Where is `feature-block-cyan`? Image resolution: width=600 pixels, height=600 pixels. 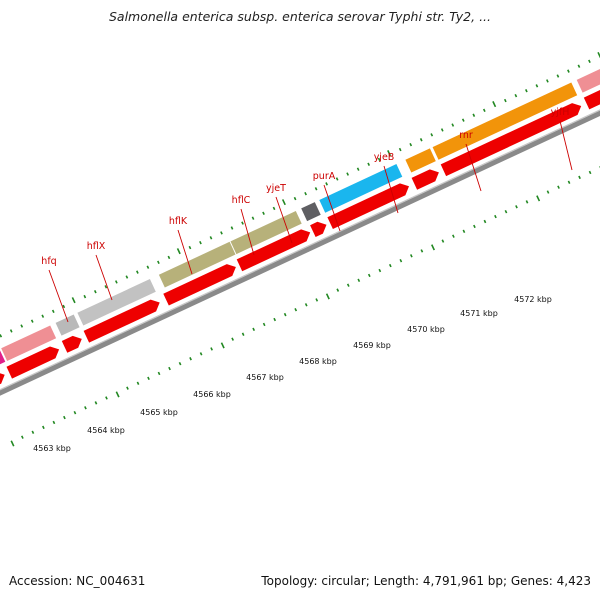 feature-block-cyan is located at coordinates (361, 188).